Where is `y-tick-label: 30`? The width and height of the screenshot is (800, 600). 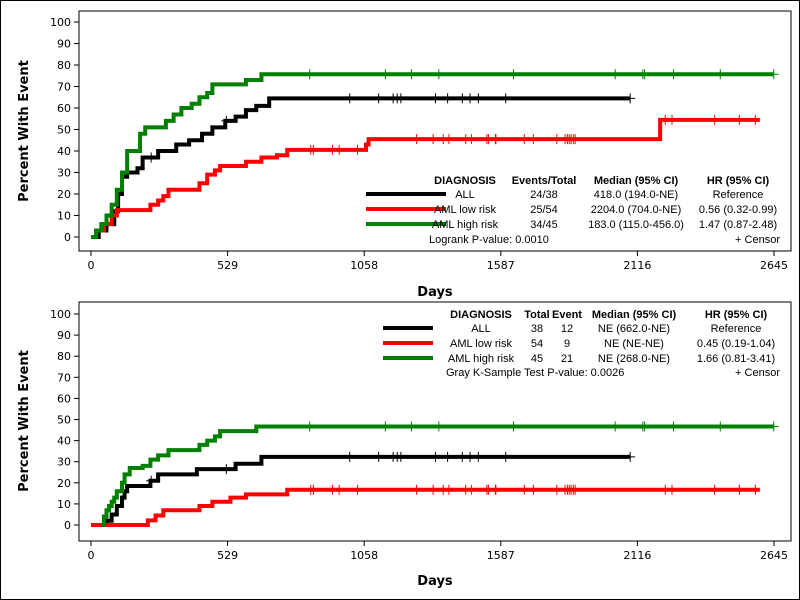
y-tick-label: 30 is located at coordinates (64, 173).